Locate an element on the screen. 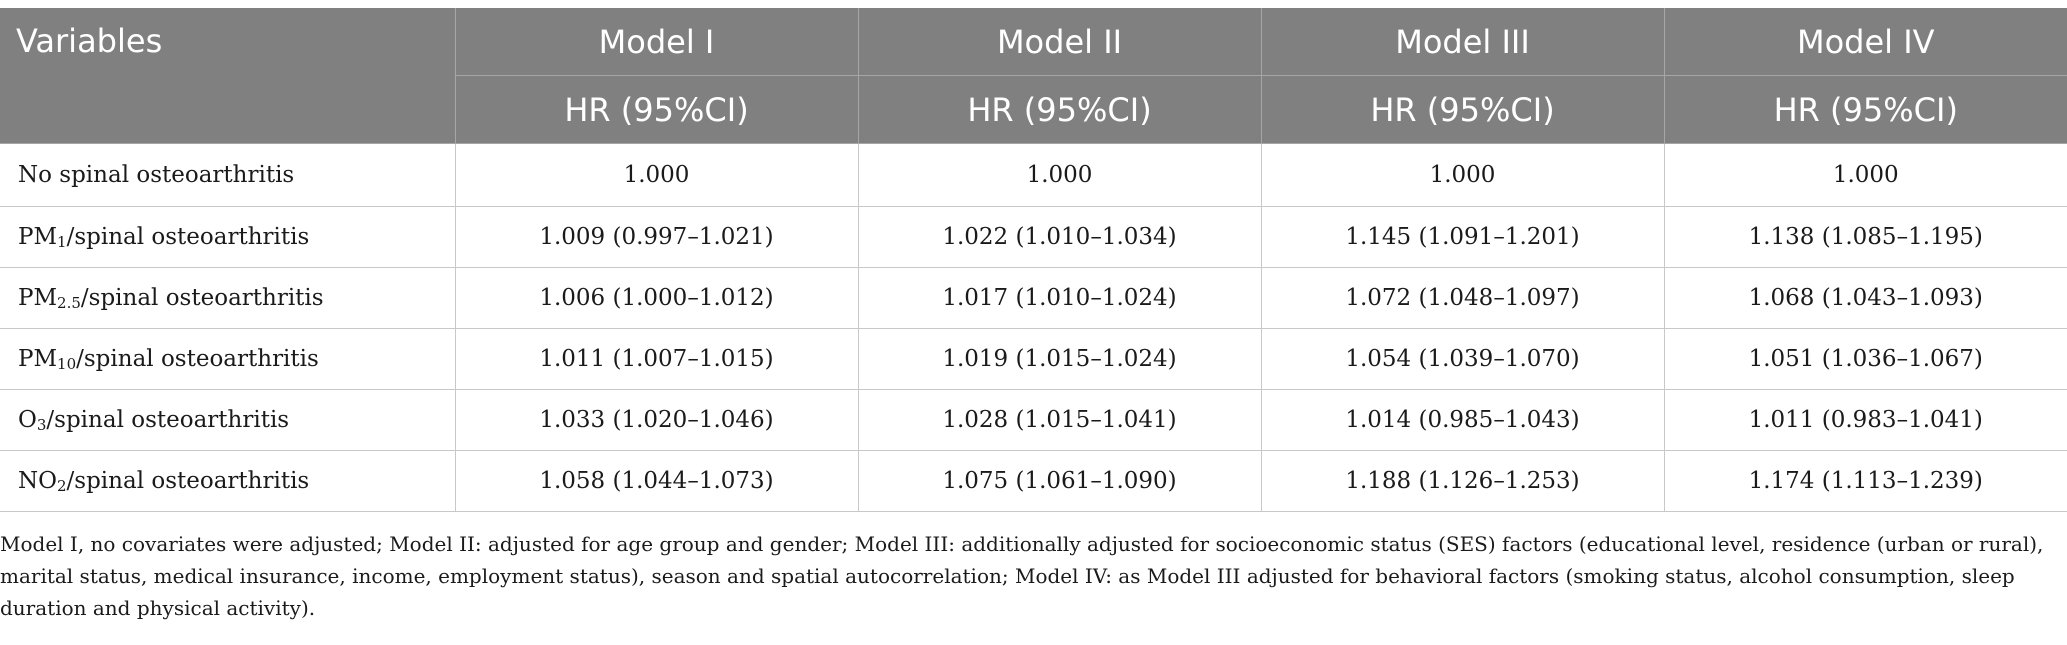 The height and width of the screenshot is (645, 2067). row-variable: PM1/spinal osteoarthritis is located at coordinates (228, 237).